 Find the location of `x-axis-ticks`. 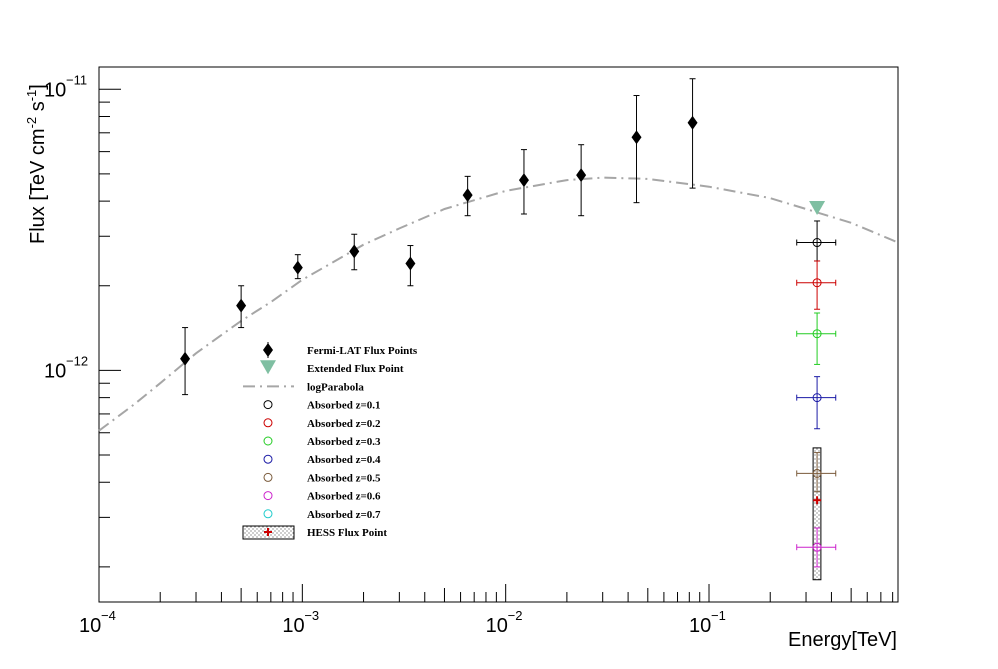

x-axis-ticks is located at coordinates (496, 593).